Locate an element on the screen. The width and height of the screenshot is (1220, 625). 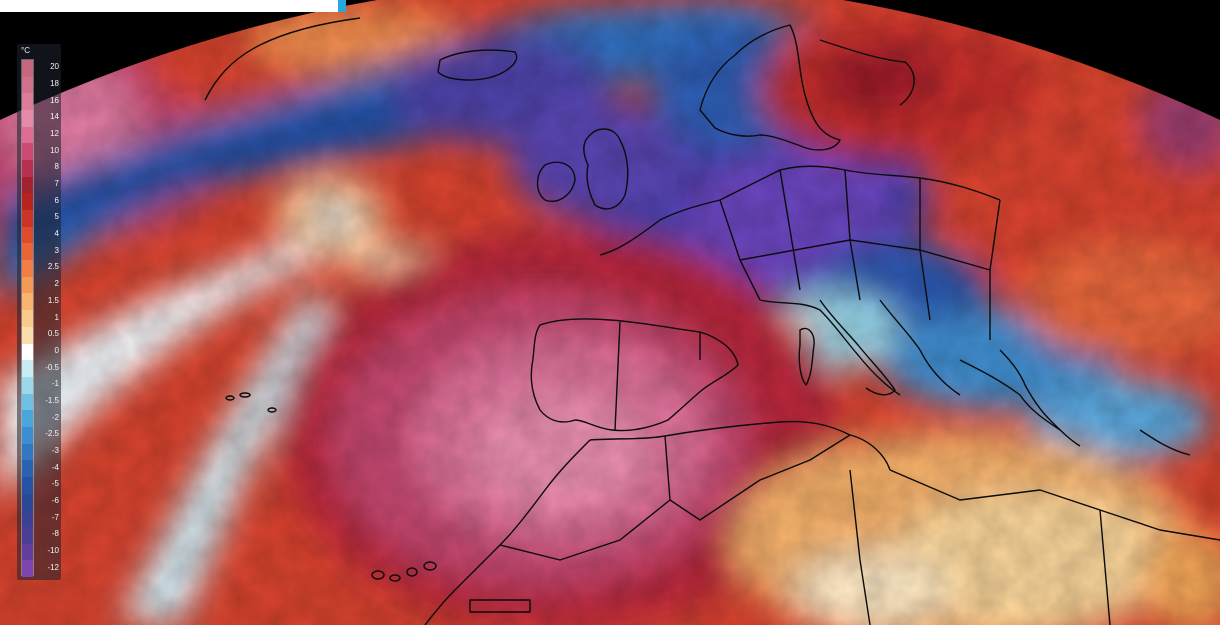
legend-label: 2 is located at coordinates (56, 284).